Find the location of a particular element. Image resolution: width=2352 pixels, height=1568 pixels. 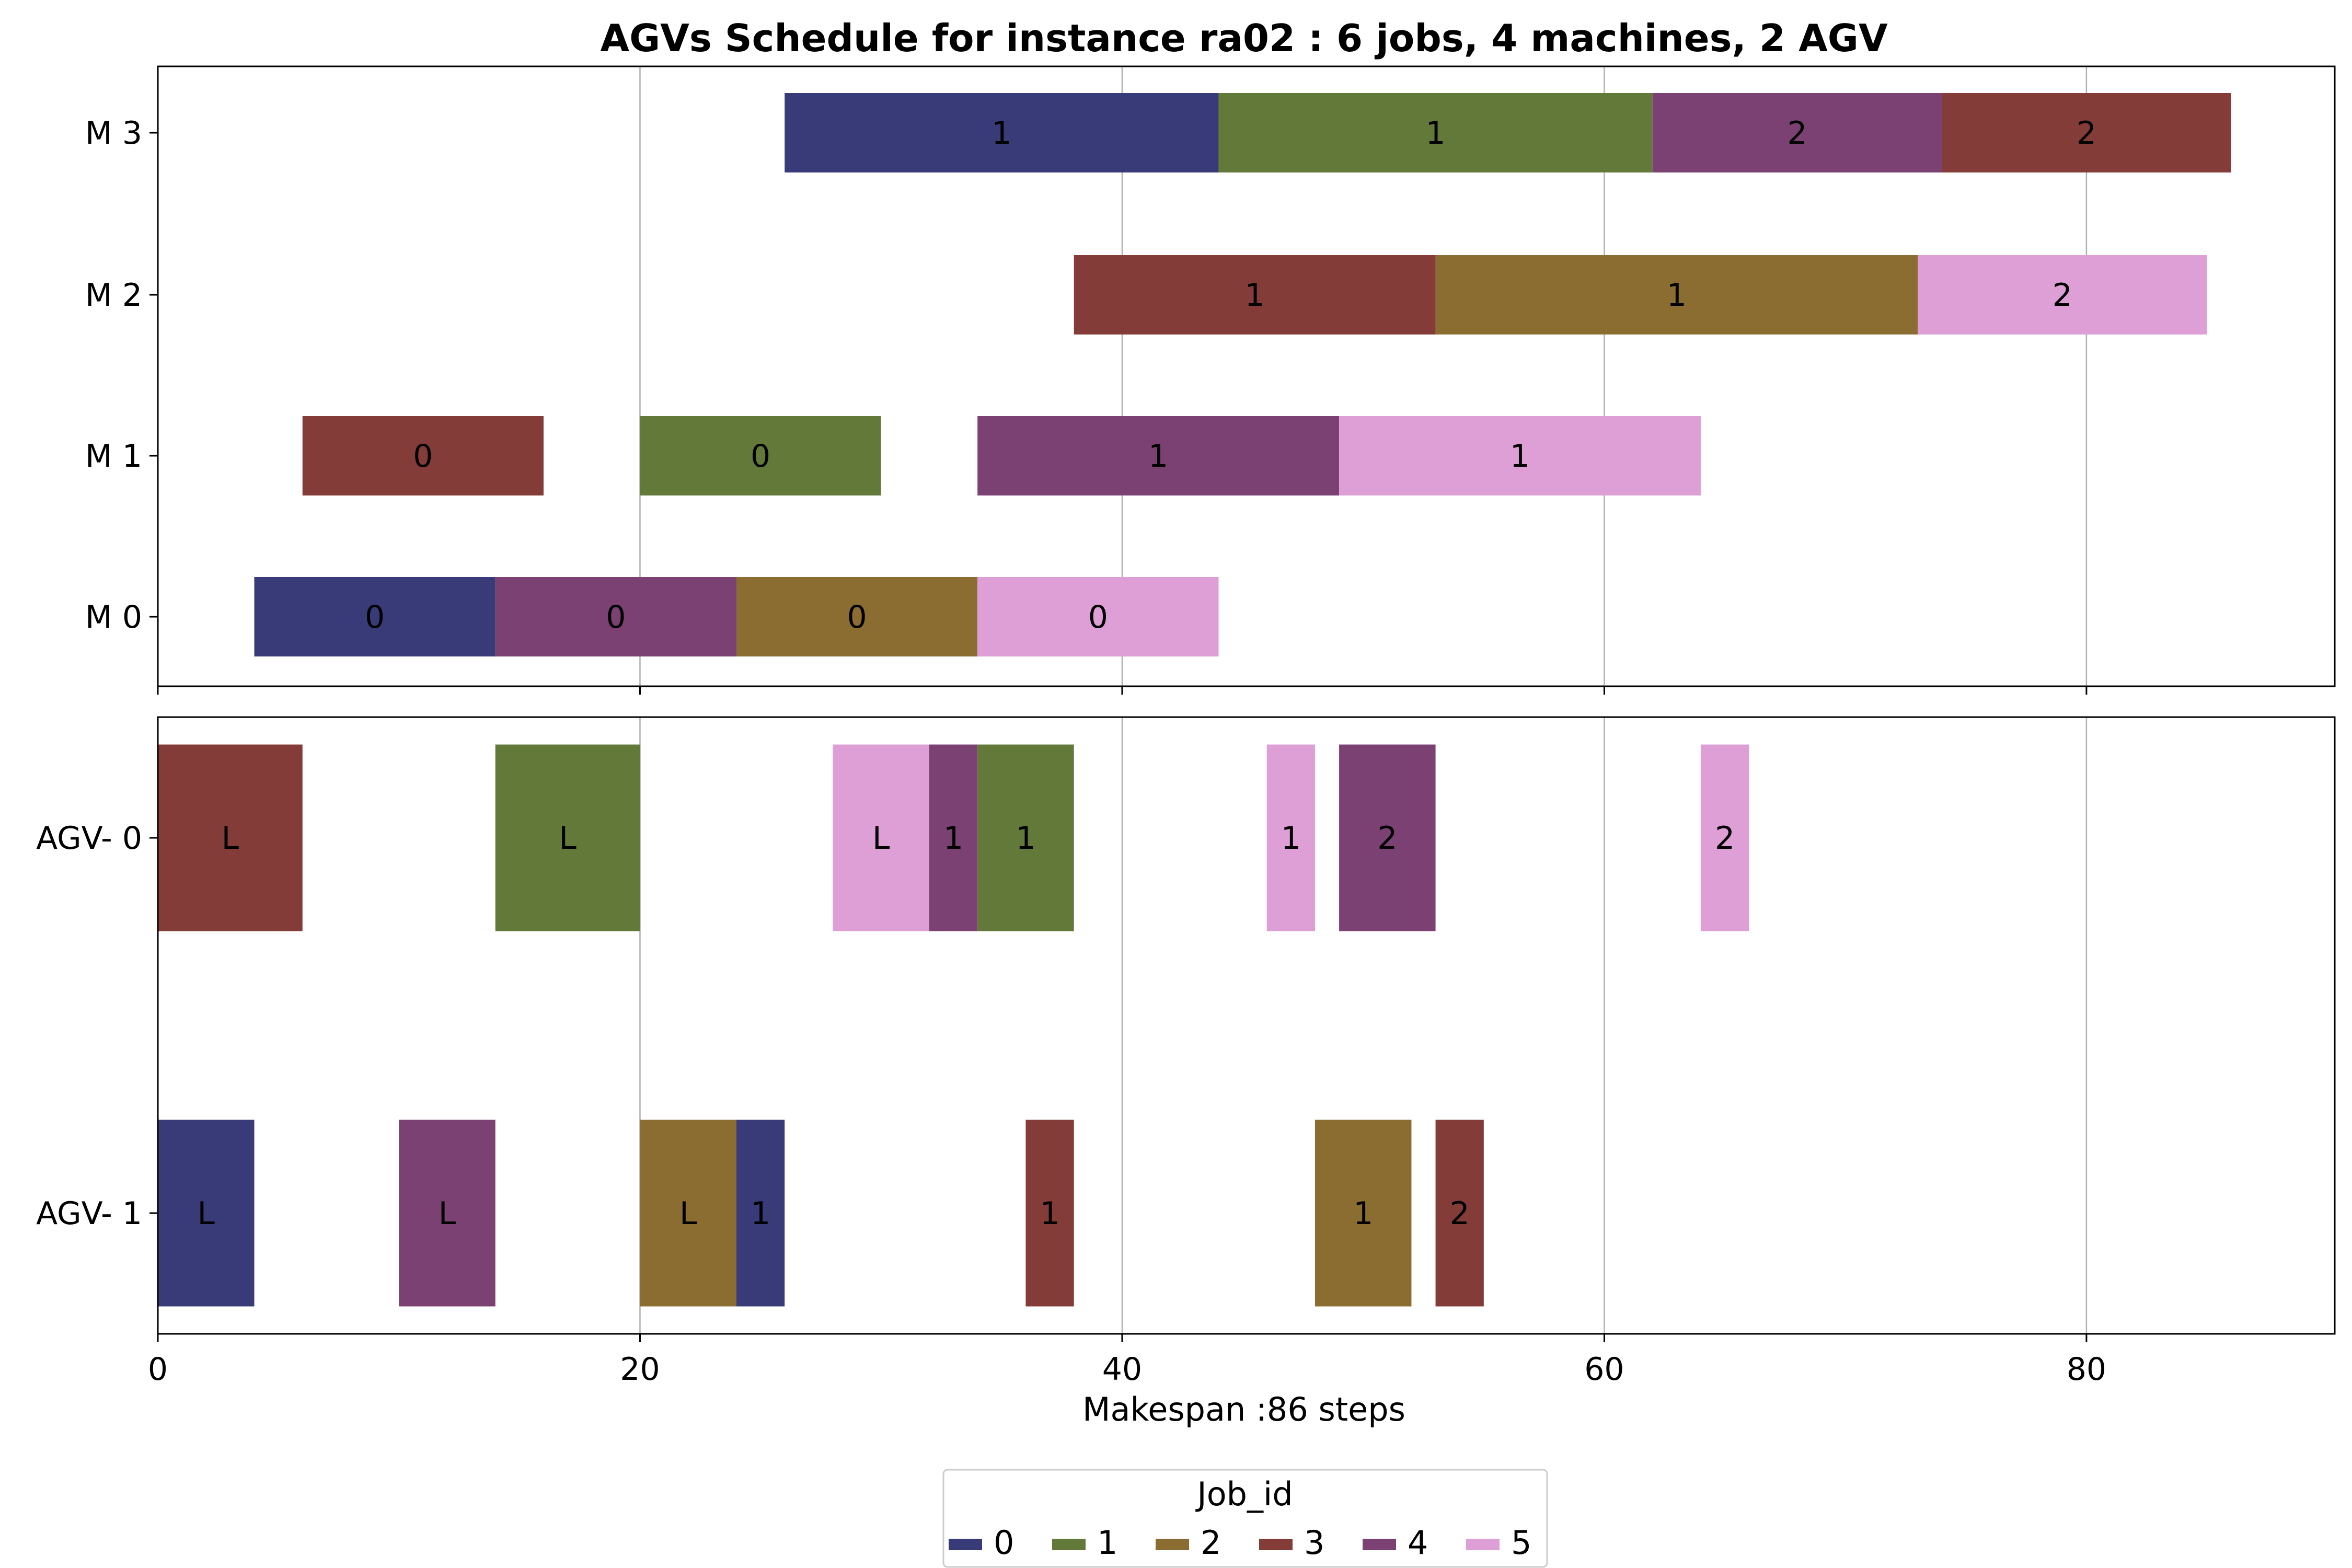

agv-bar-label-4: 1 is located at coordinates (1025, 838).